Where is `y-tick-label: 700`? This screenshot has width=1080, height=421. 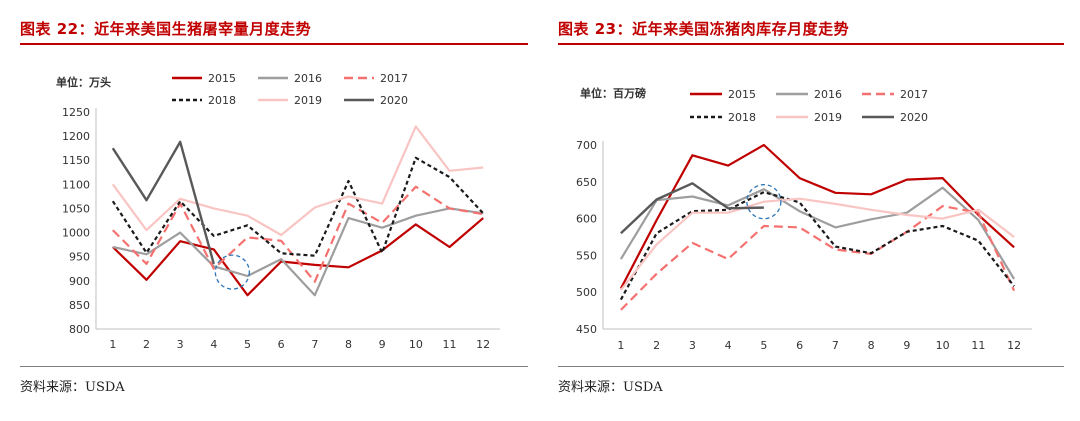 y-tick-label: 700 is located at coordinates (586, 145).